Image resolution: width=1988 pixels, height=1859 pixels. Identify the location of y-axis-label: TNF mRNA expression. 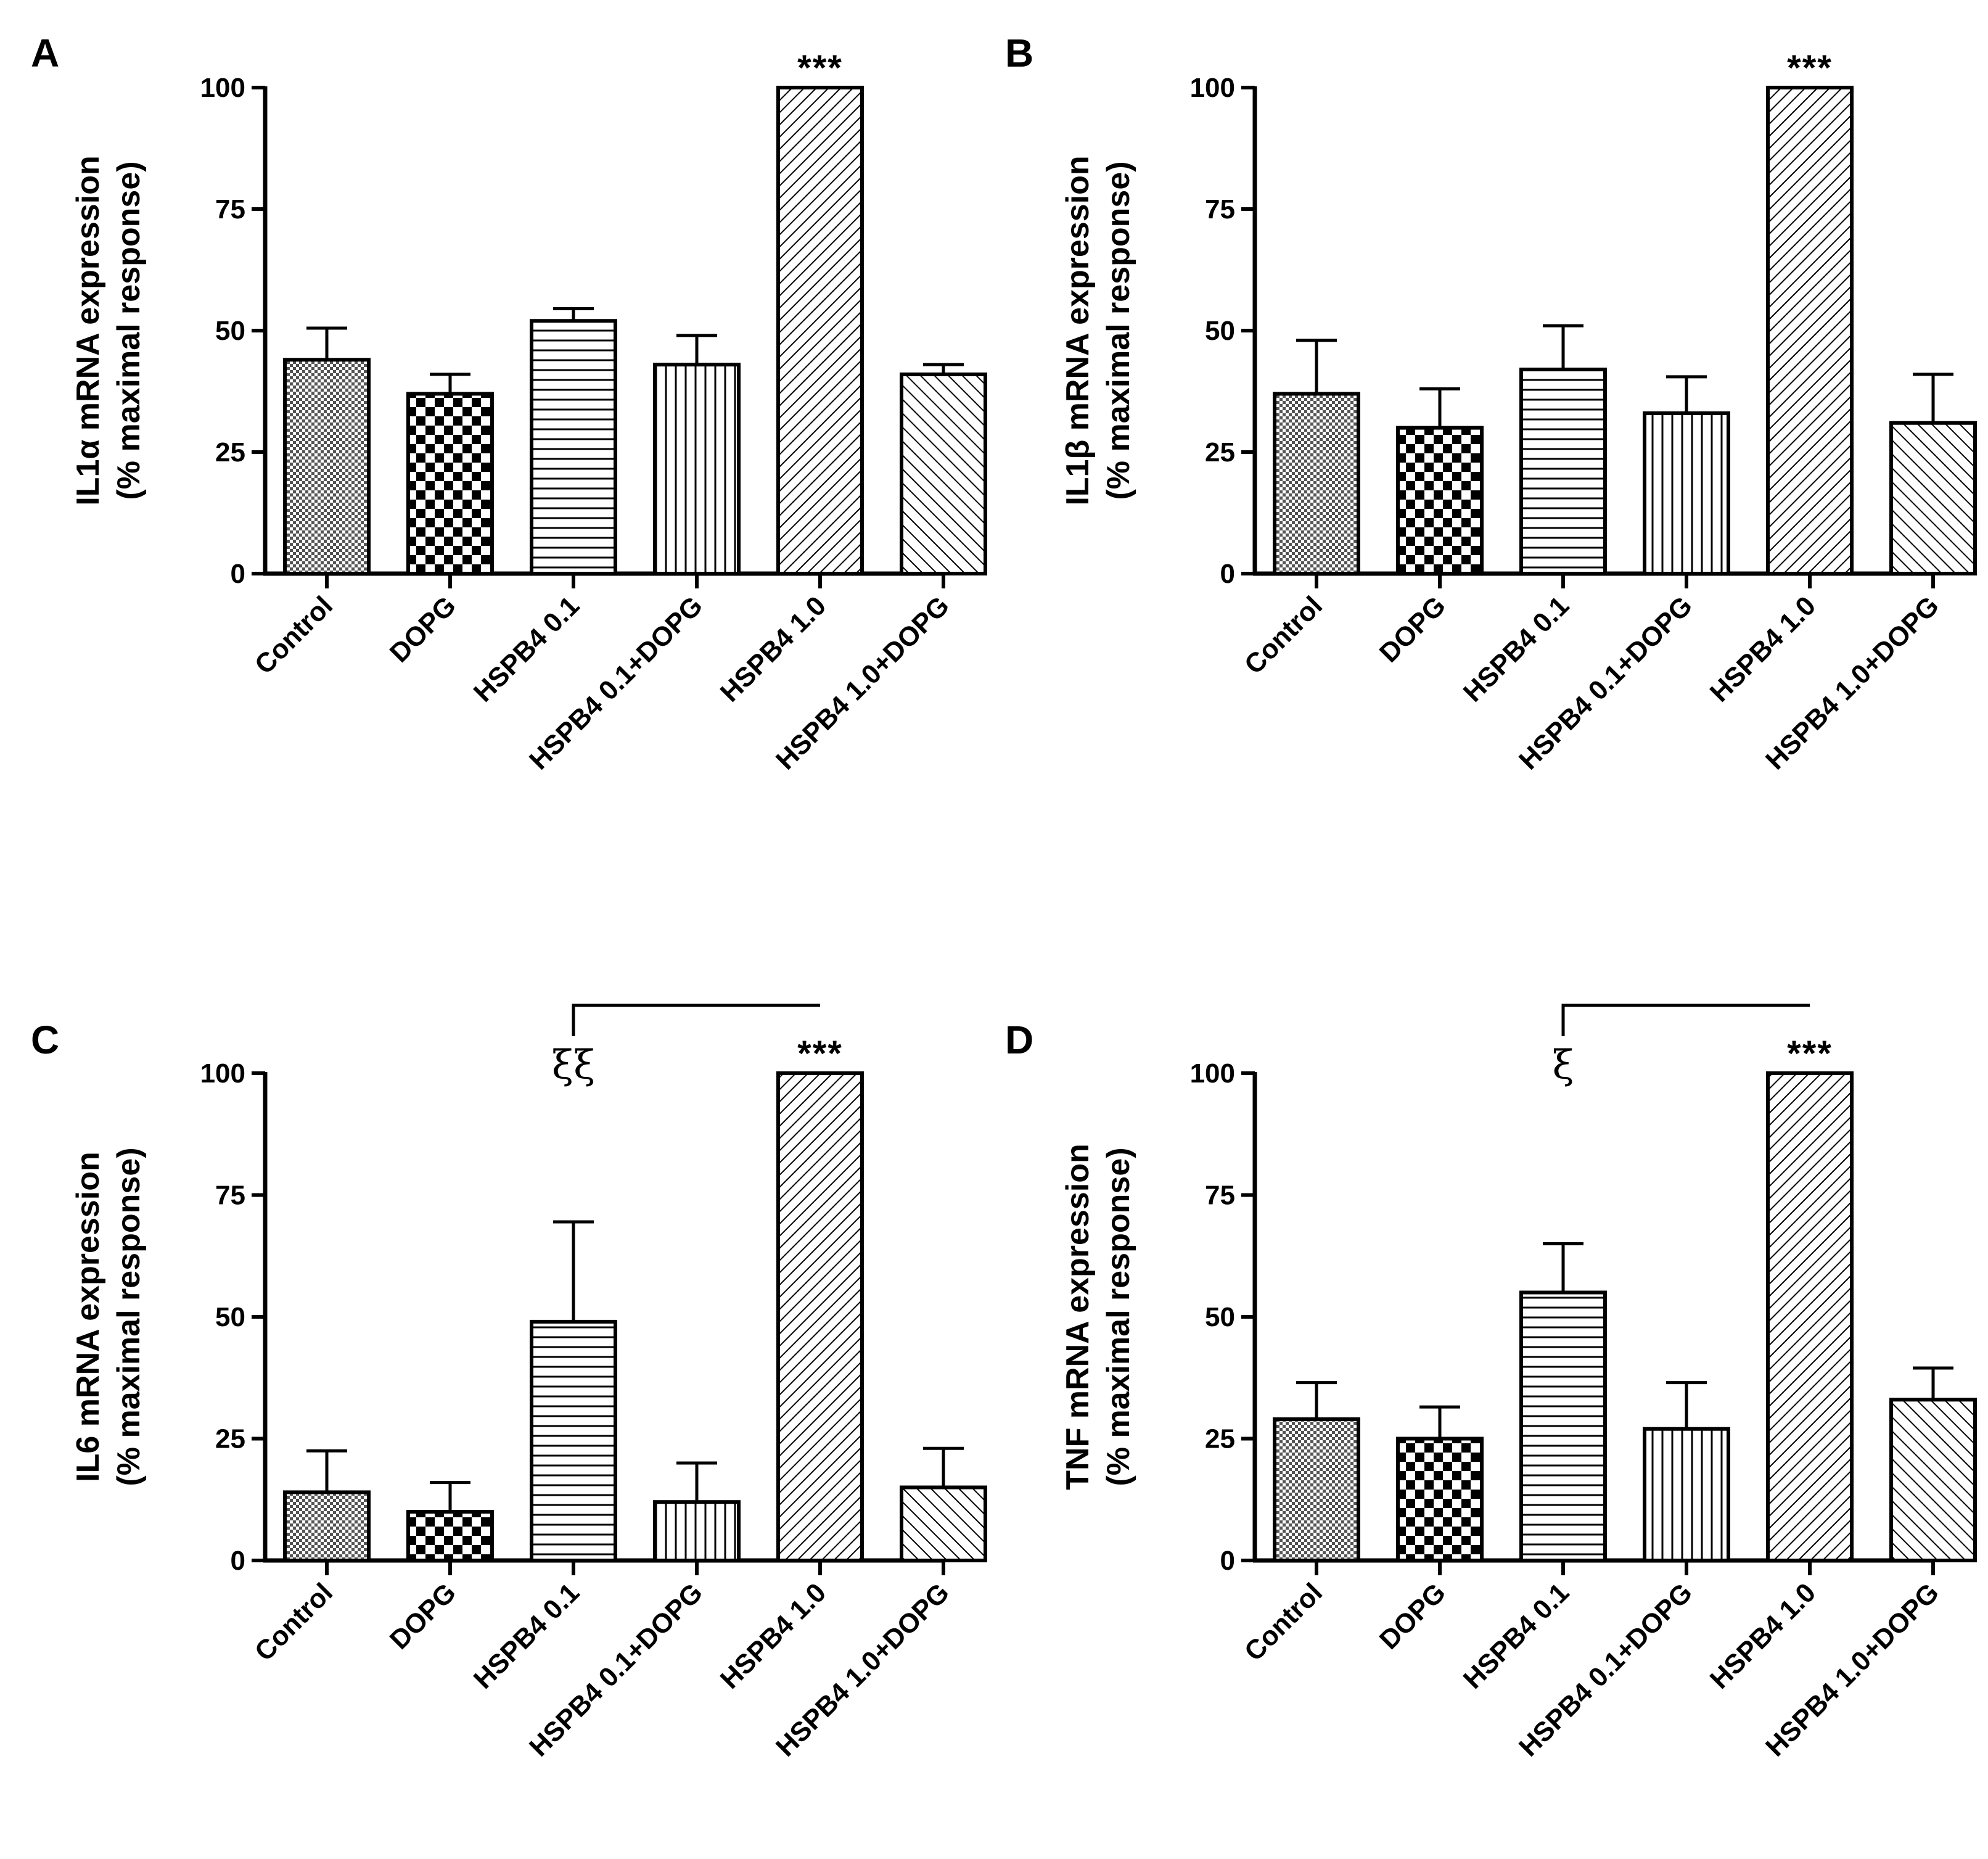
(1078, 1317).